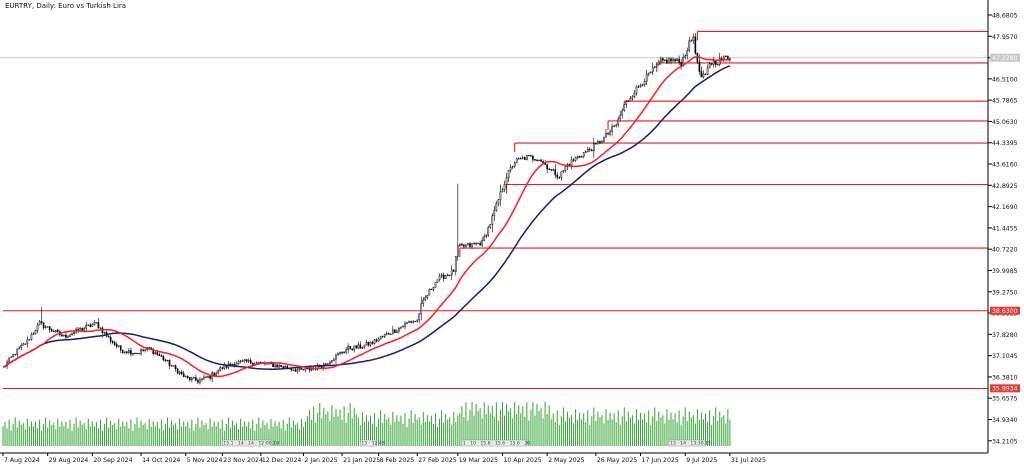 Image resolution: width=1024 pixels, height=469 pixels. What do you see at coordinates (243, 460) in the screenshot?
I see `x-tick-label: 23 Nov 2024` at bounding box center [243, 460].